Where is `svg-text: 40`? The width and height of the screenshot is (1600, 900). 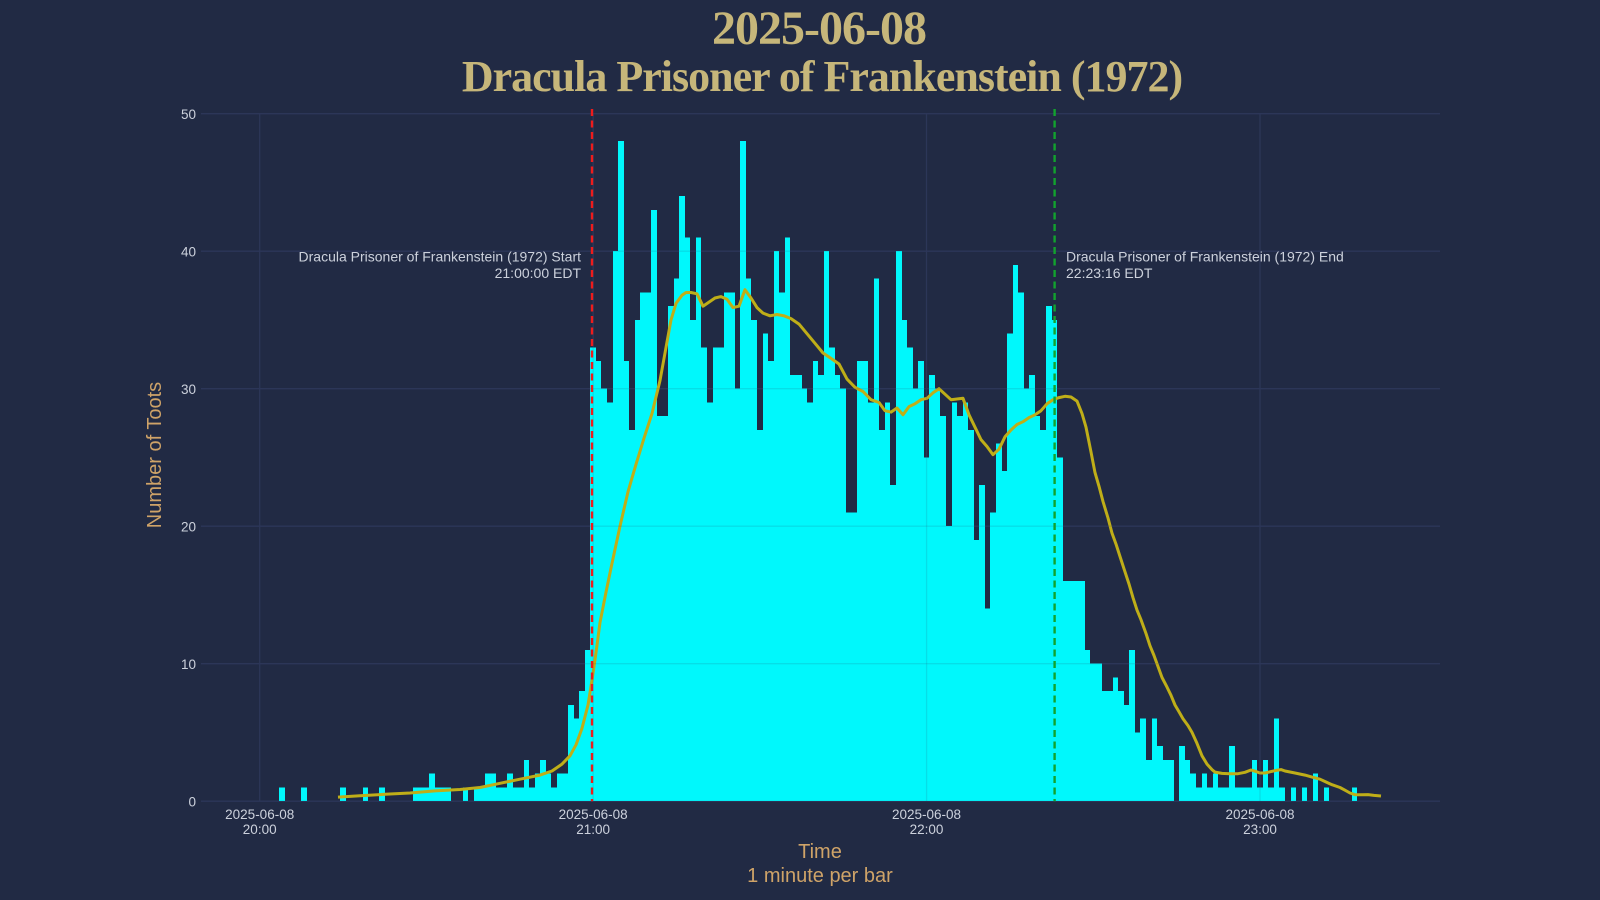 svg-text: 40 is located at coordinates (188, 252).